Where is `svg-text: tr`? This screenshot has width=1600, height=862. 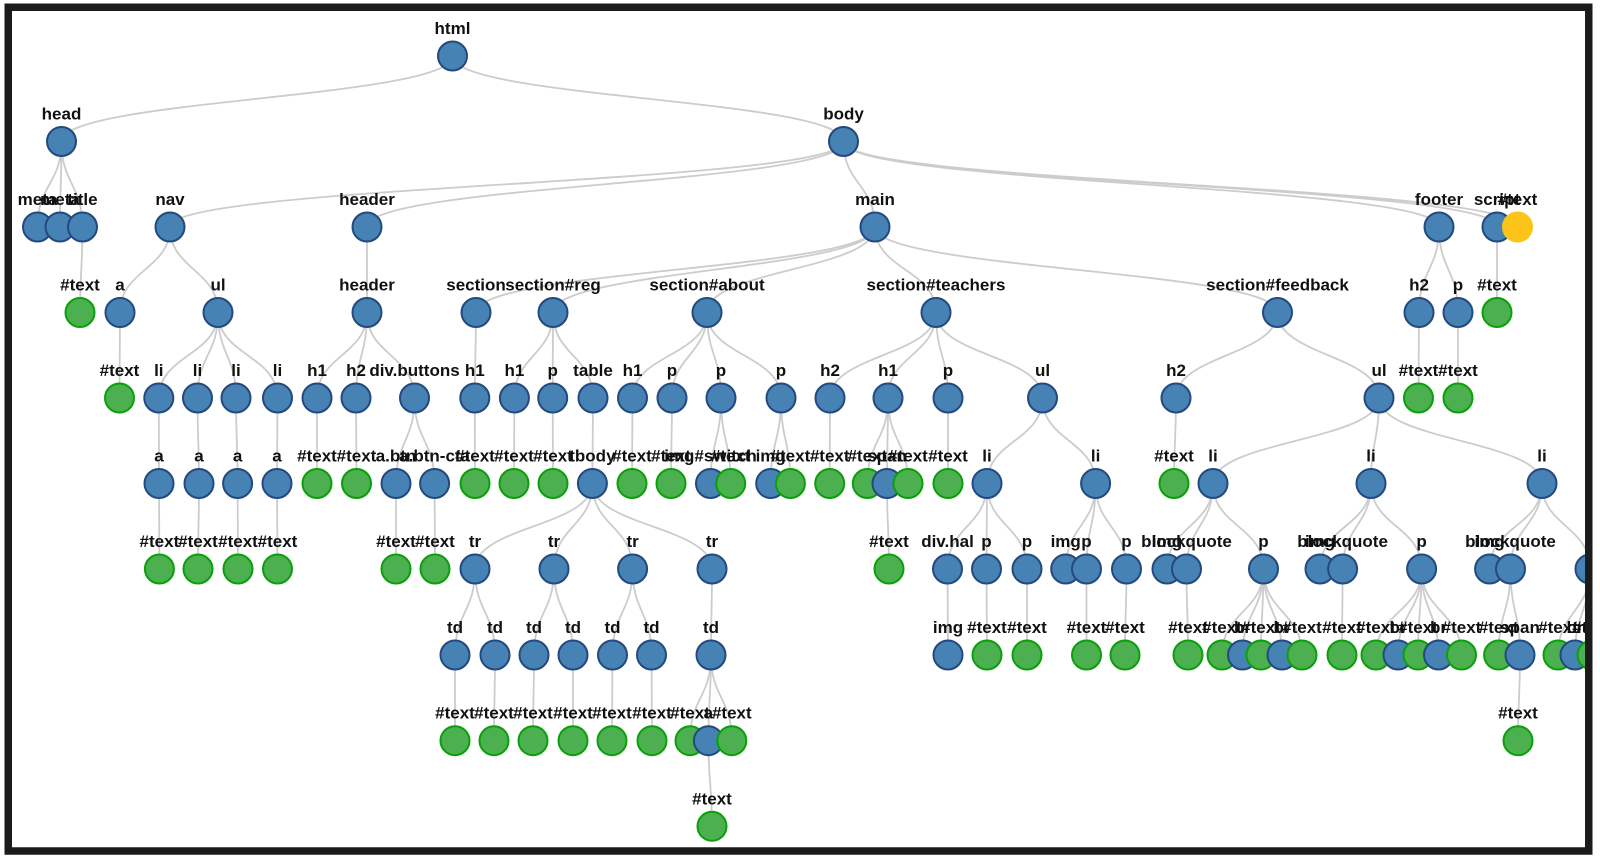
svg-text: tr is located at coordinates (712, 541).